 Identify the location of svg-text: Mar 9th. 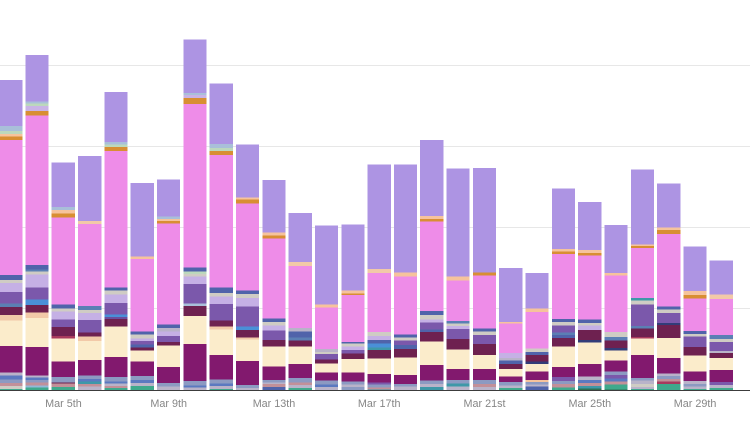
(168, 404).